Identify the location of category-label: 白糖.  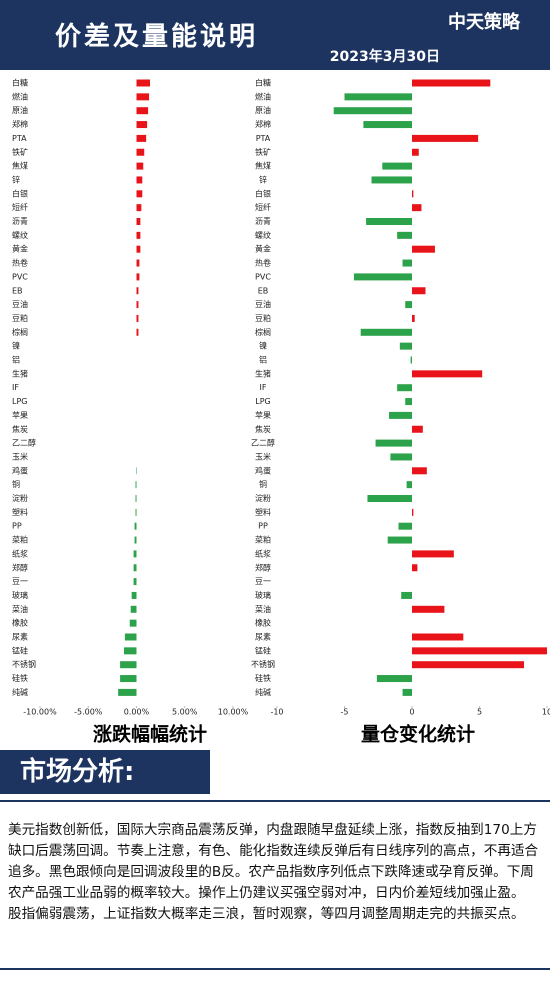
(263, 83).